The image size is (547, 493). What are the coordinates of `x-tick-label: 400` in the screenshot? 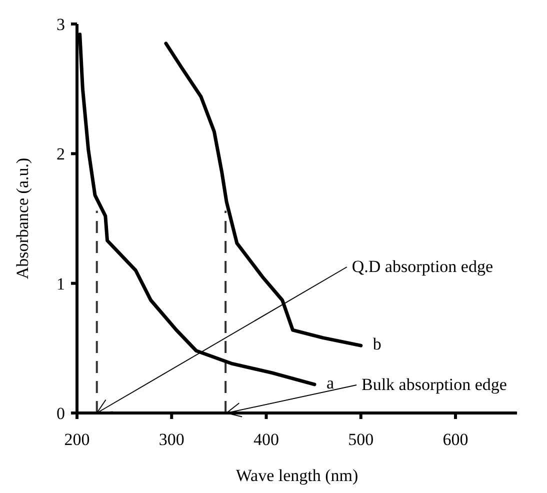 It's located at (266, 439).